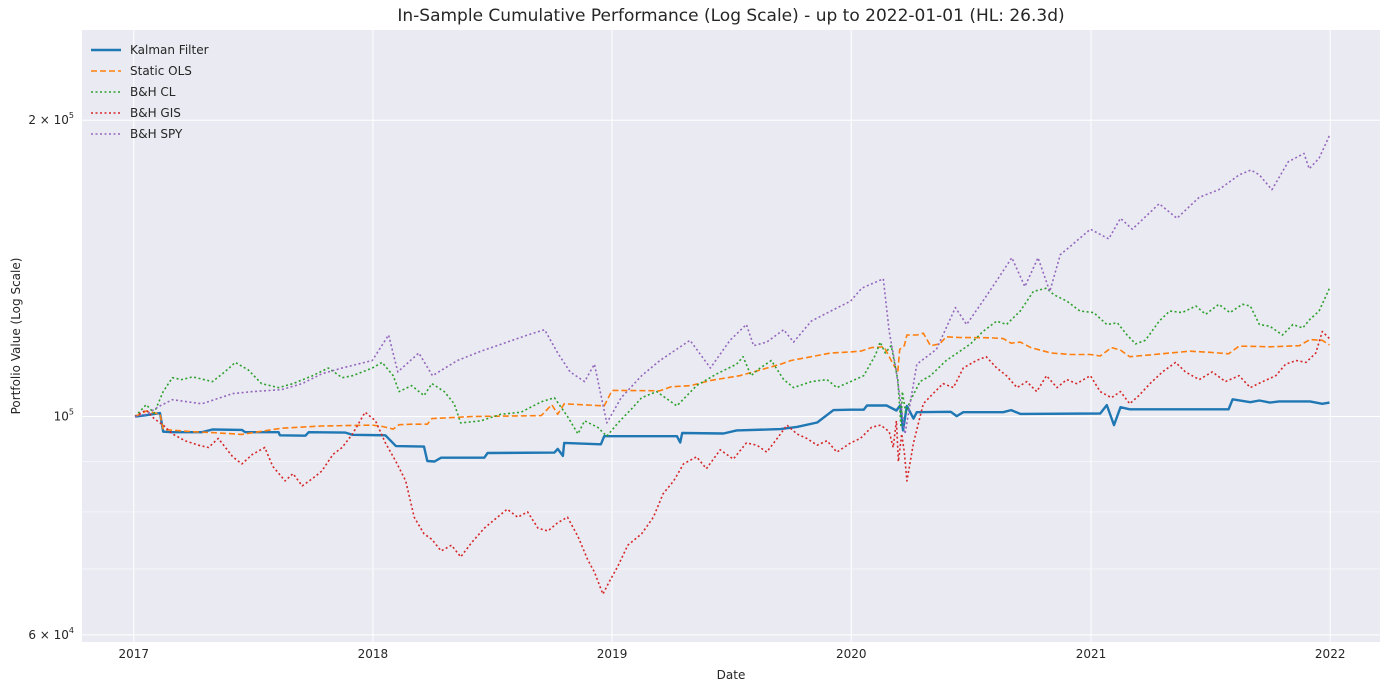 Image resolution: width=1391 pixels, height=695 pixels. Describe the element at coordinates (16, 336) in the screenshot. I see `y-axis-label: Portfolio Value (Log Scale)` at that location.